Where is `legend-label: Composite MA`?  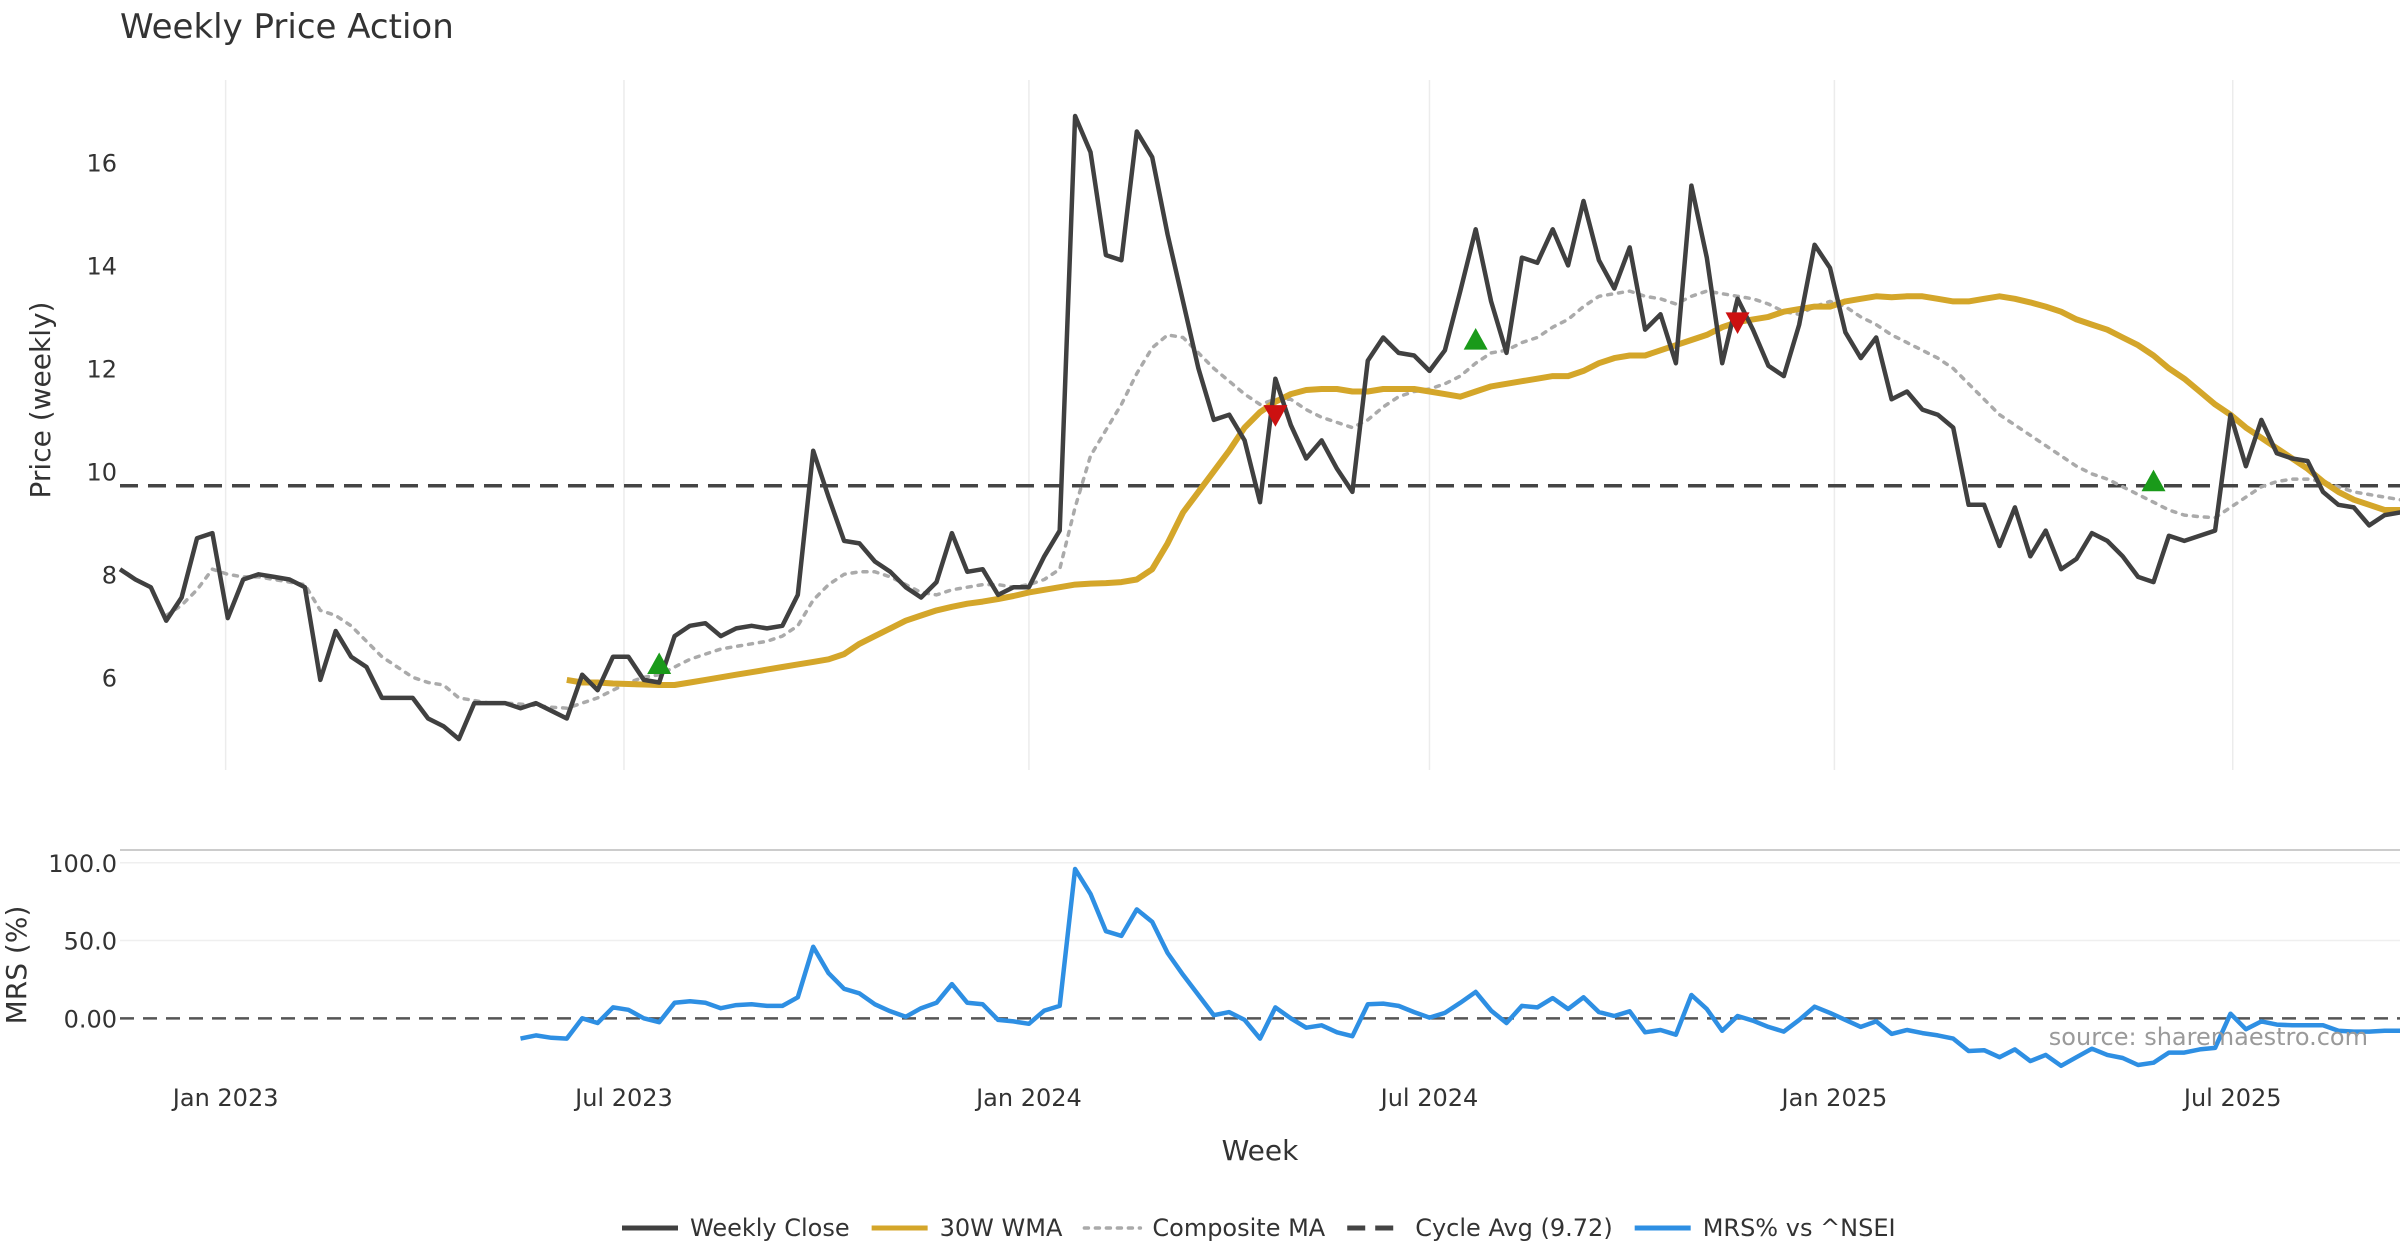 legend-label: Composite MA is located at coordinates (1238, 1228).